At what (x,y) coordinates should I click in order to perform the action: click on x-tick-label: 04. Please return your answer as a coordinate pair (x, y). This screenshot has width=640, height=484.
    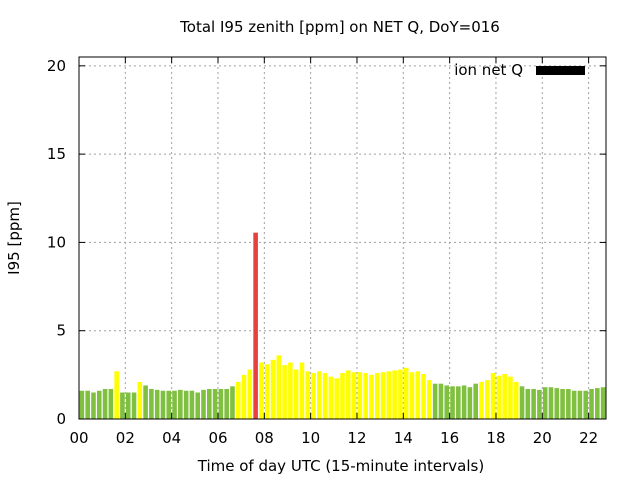
    Looking at the image, I should click on (171, 438).